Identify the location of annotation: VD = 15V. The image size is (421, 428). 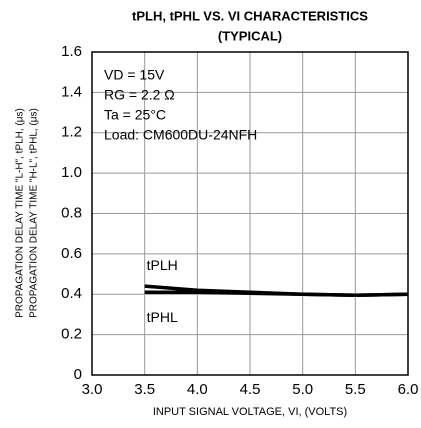
(134, 75).